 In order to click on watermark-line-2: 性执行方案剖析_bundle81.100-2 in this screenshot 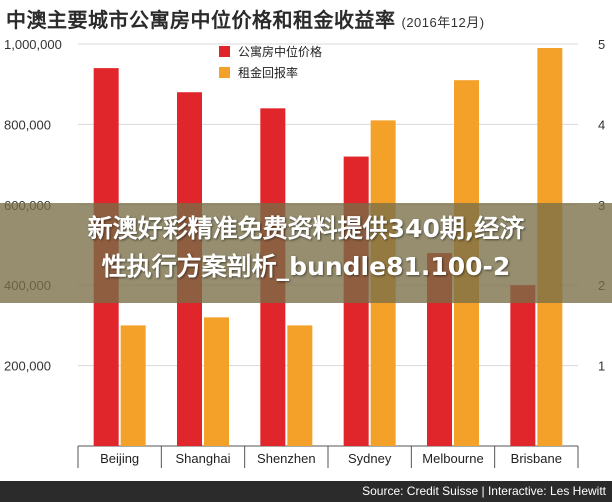, I will do `click(306, 266)`.